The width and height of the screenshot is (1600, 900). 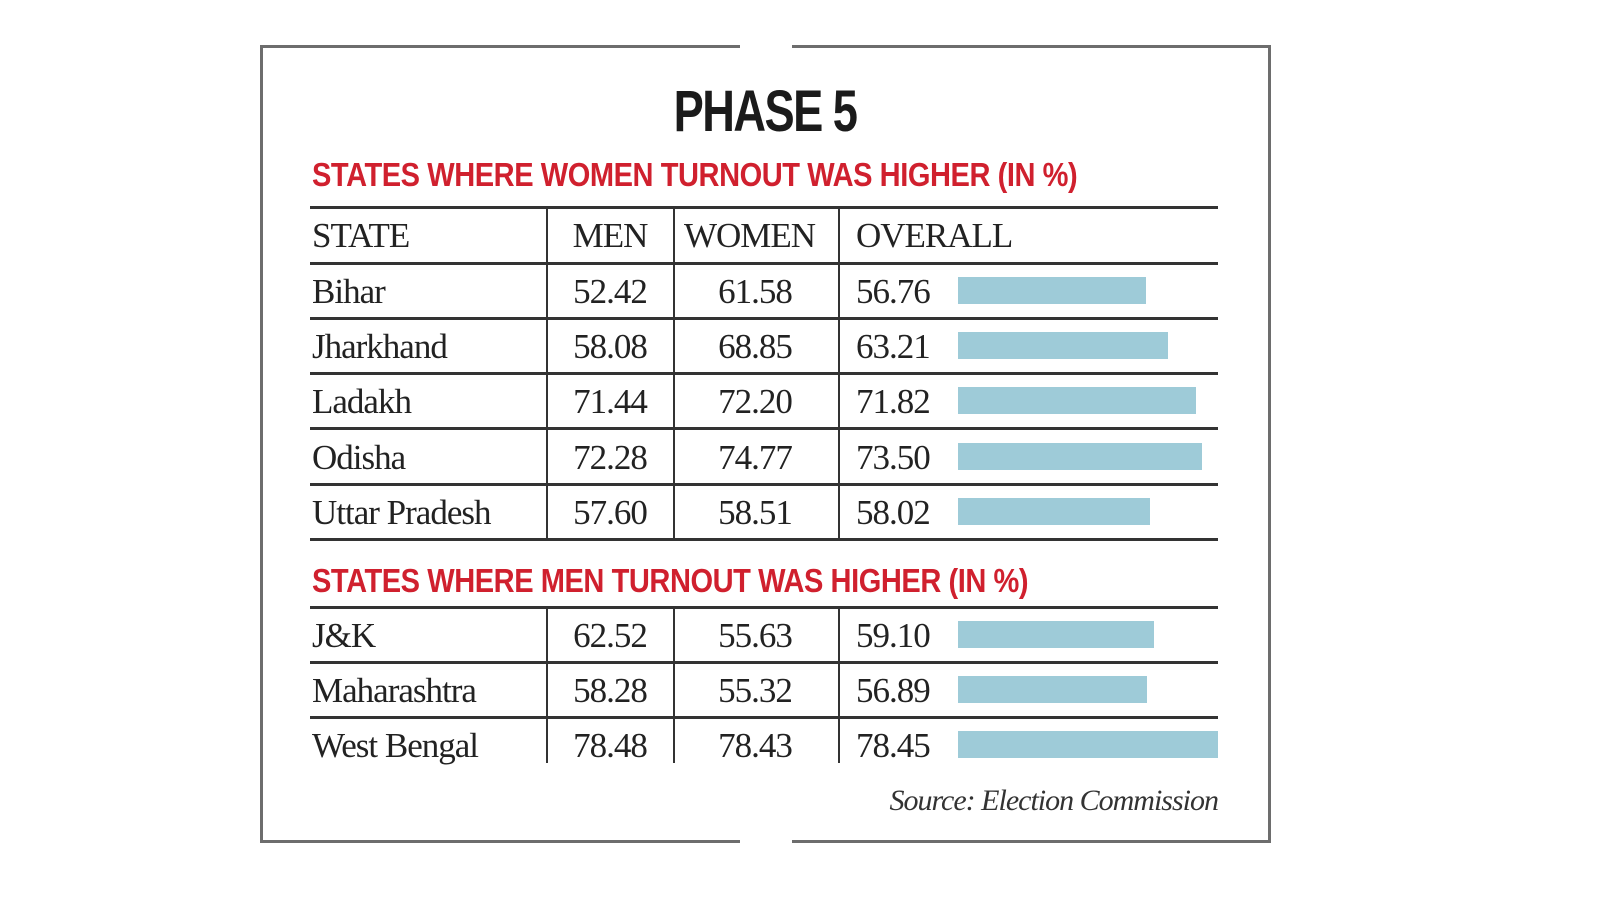 What do you see at coordinates (893, 402) in the screenshot?
I see `overall-turnout: 71.82` at bounding box center [893, 402].